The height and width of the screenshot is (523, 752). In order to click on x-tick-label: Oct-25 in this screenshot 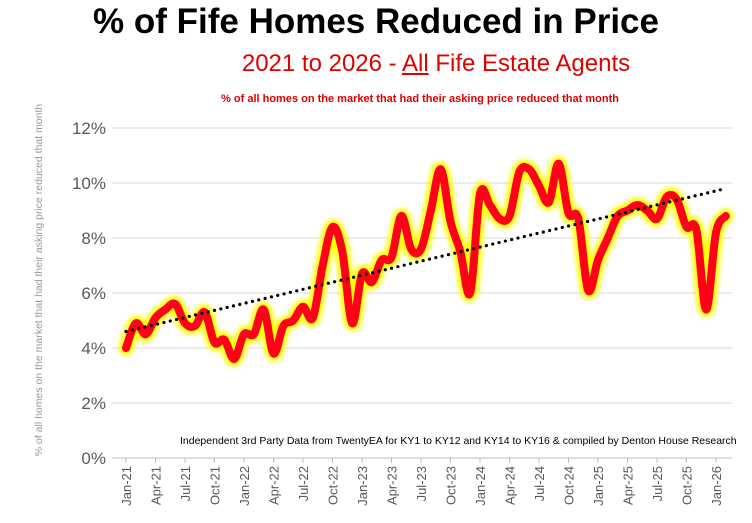, I will do `click(687, 485)`.